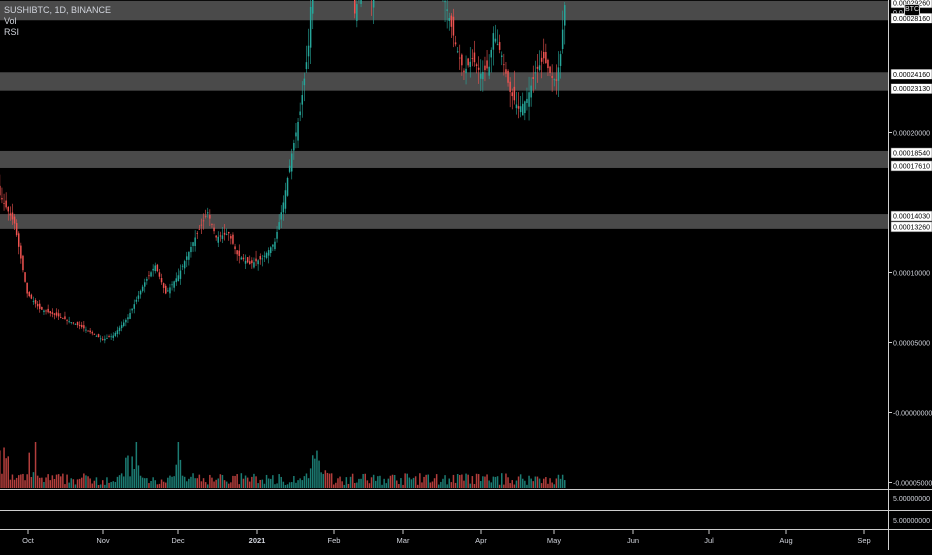 The image size is (932, 555). What do you see at coordinates (57, 32) in the screenshot?
I see `rsi-indicator-label: RSI` at bounding box center [57, 32].